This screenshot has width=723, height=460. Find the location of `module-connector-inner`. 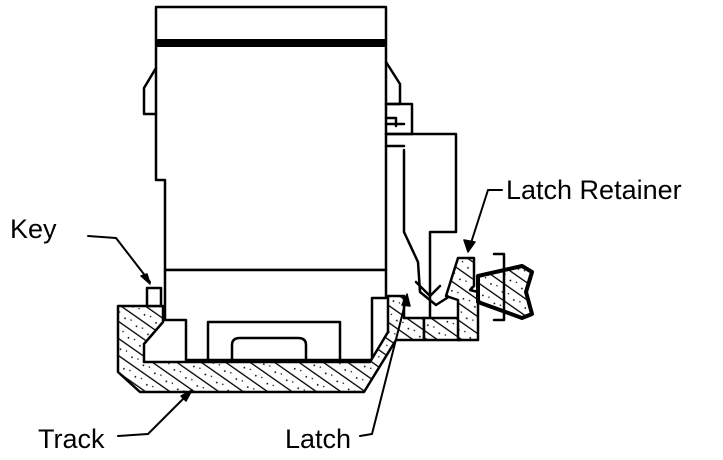

module-connector-inner is located at coordinates (269, 349).